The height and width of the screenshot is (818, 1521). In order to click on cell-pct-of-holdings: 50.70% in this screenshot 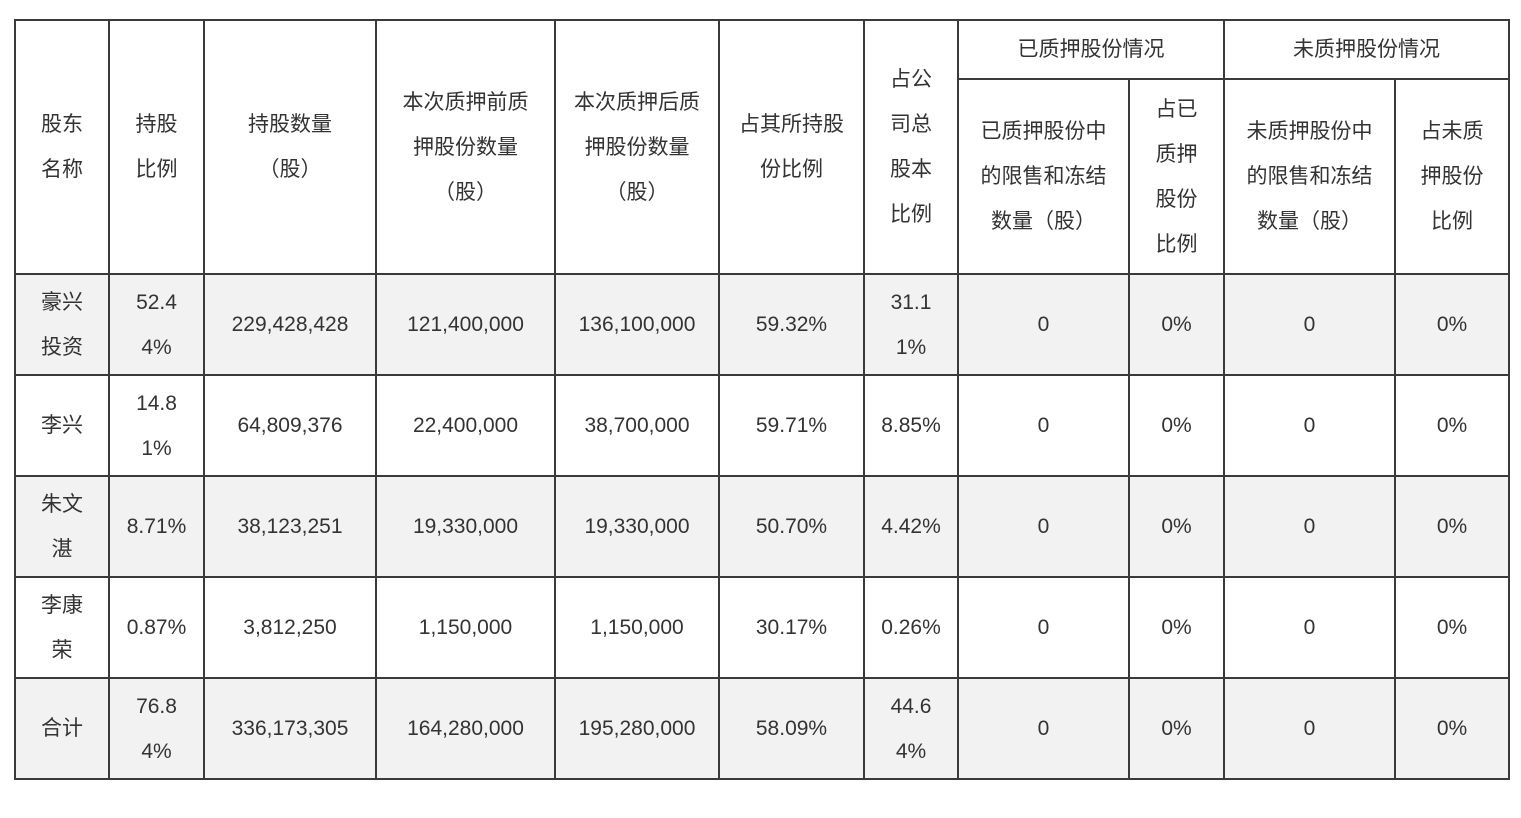, I will do `click(791, 526)`.